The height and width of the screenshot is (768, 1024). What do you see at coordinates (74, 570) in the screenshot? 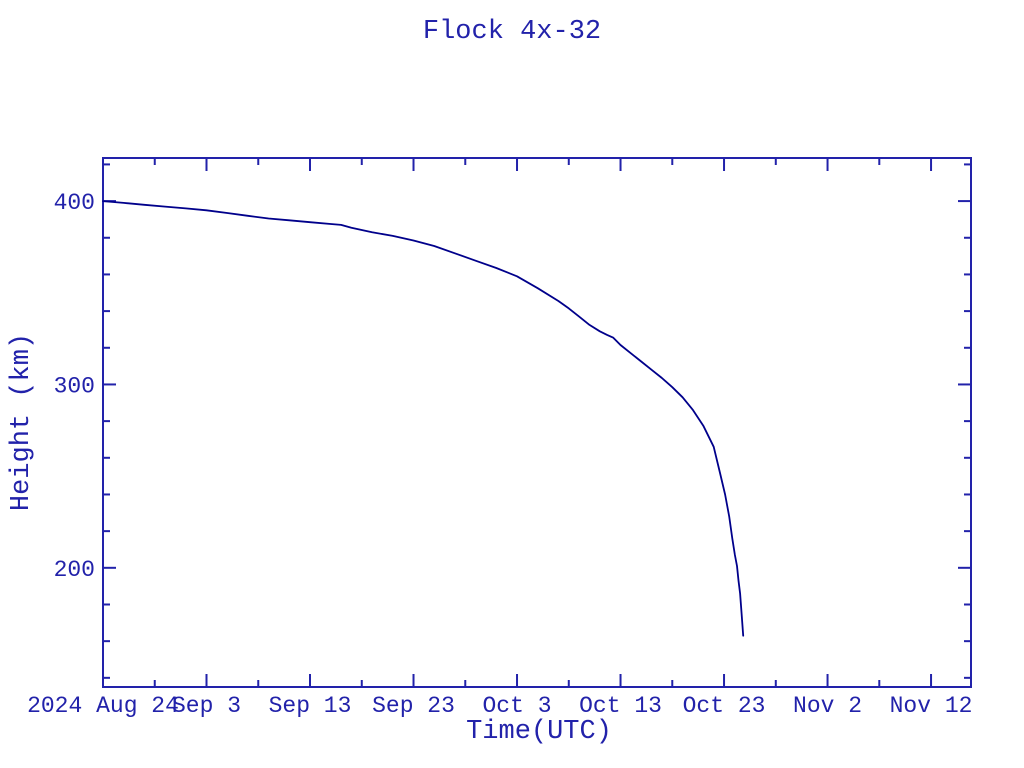
I see `y-tick-label: 200` at bounding box center [74, 570].